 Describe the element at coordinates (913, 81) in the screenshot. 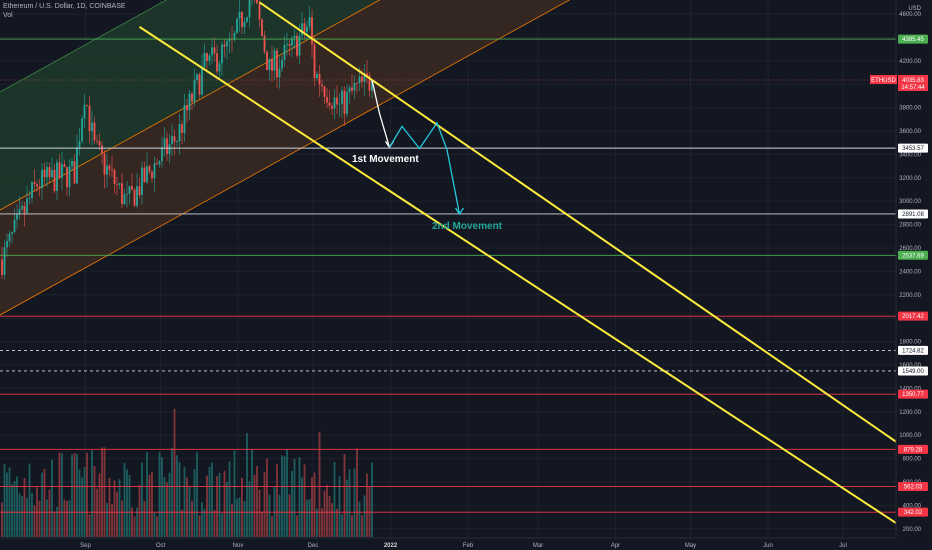

I see `current-price-value: 4035.83` at that location.